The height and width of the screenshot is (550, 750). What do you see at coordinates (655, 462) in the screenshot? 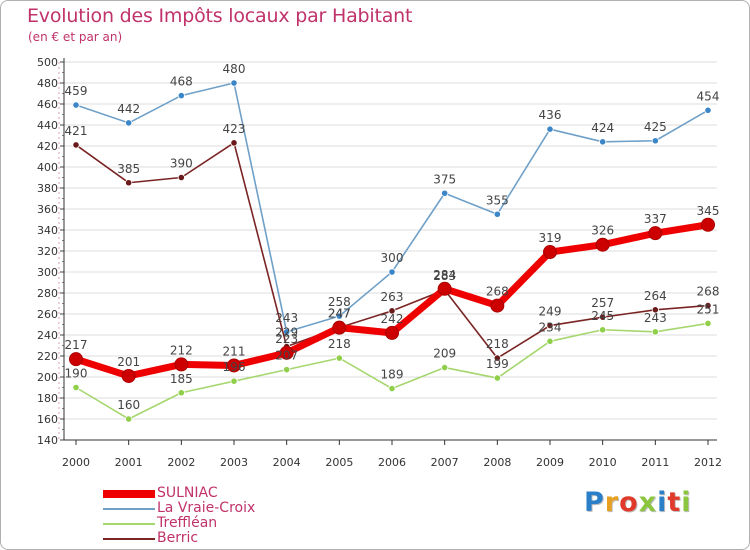
I see `x-tick-label: 2011` at bounding box center [655, 462].